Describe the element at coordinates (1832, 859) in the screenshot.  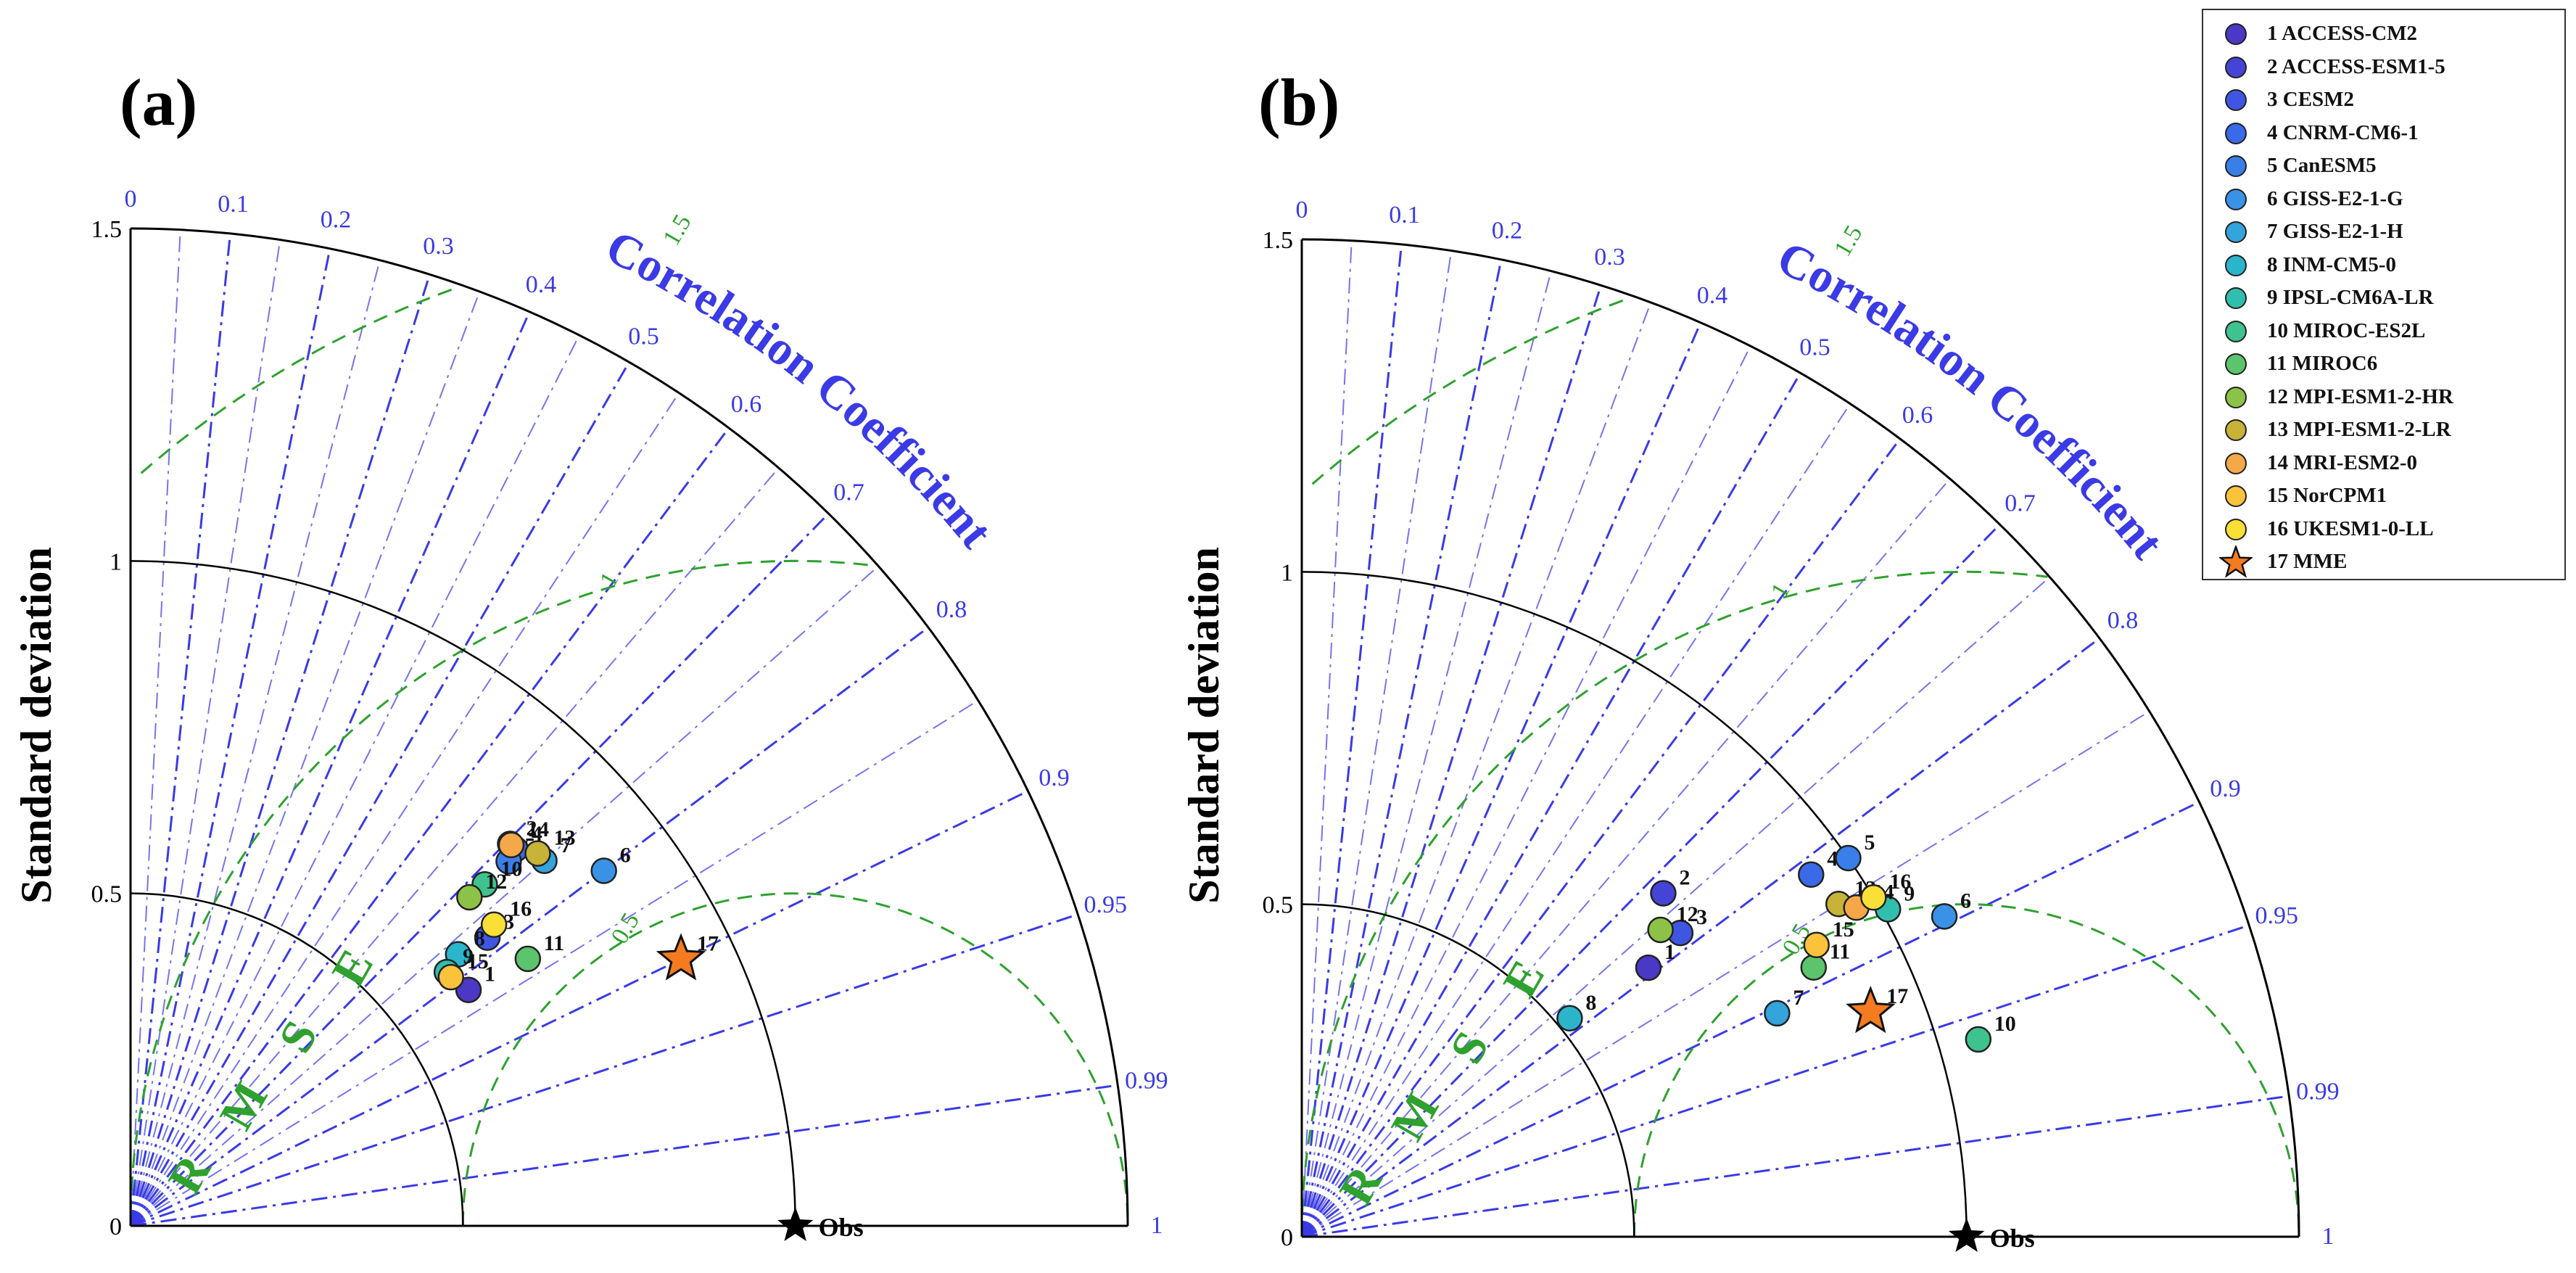
I see `model-point-label: 4` at that location.